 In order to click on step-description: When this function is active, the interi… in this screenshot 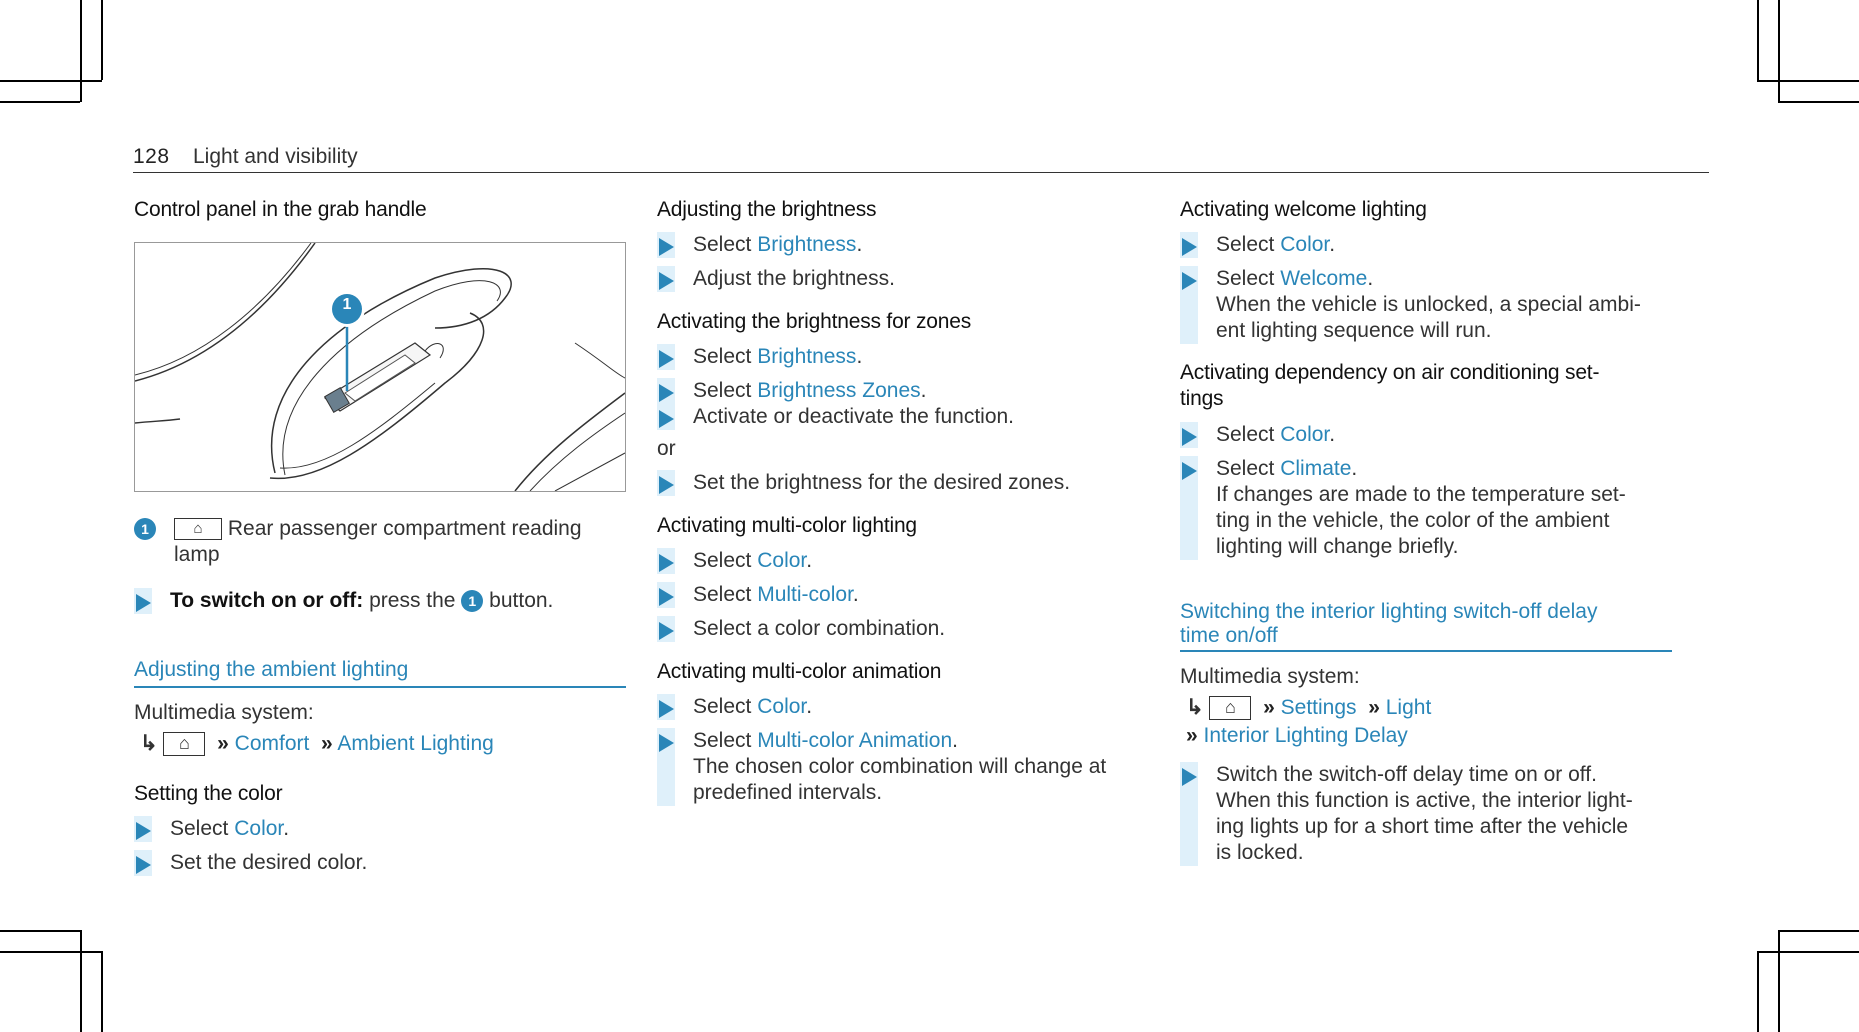, I will do `click(1424, 800)`.